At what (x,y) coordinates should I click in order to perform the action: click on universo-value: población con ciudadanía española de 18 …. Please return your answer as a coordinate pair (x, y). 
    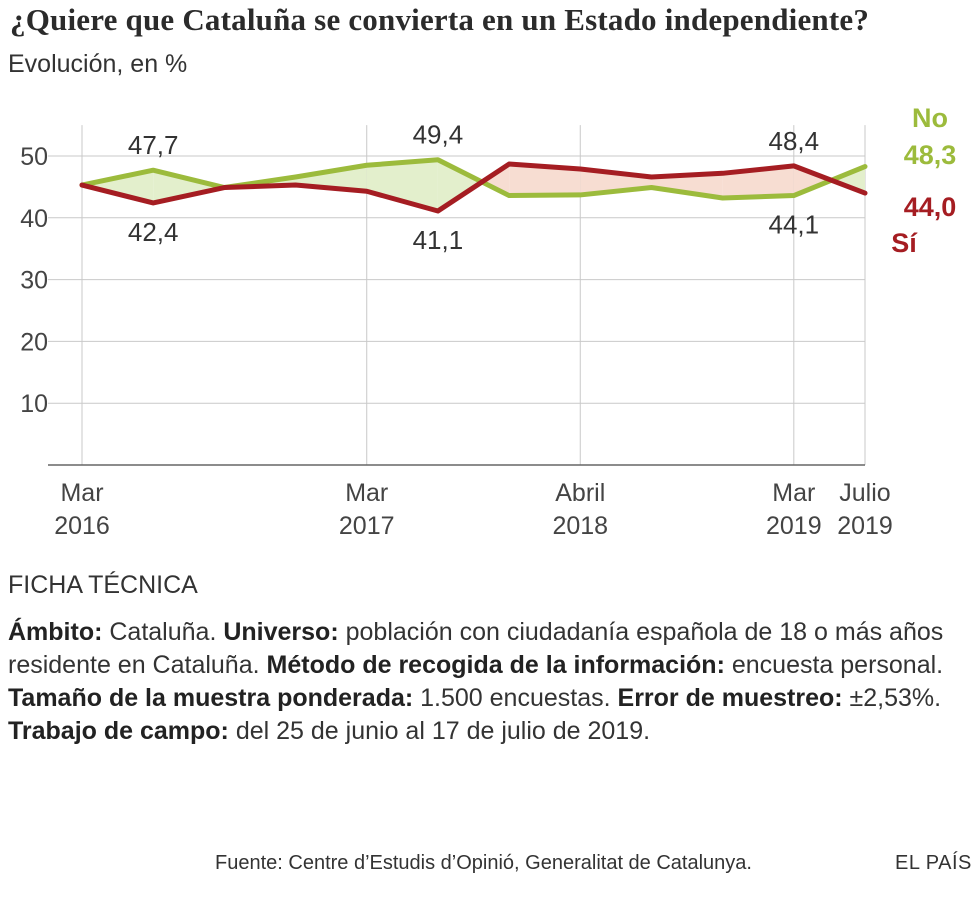
    Looking at the image, I should click on (476, 648).